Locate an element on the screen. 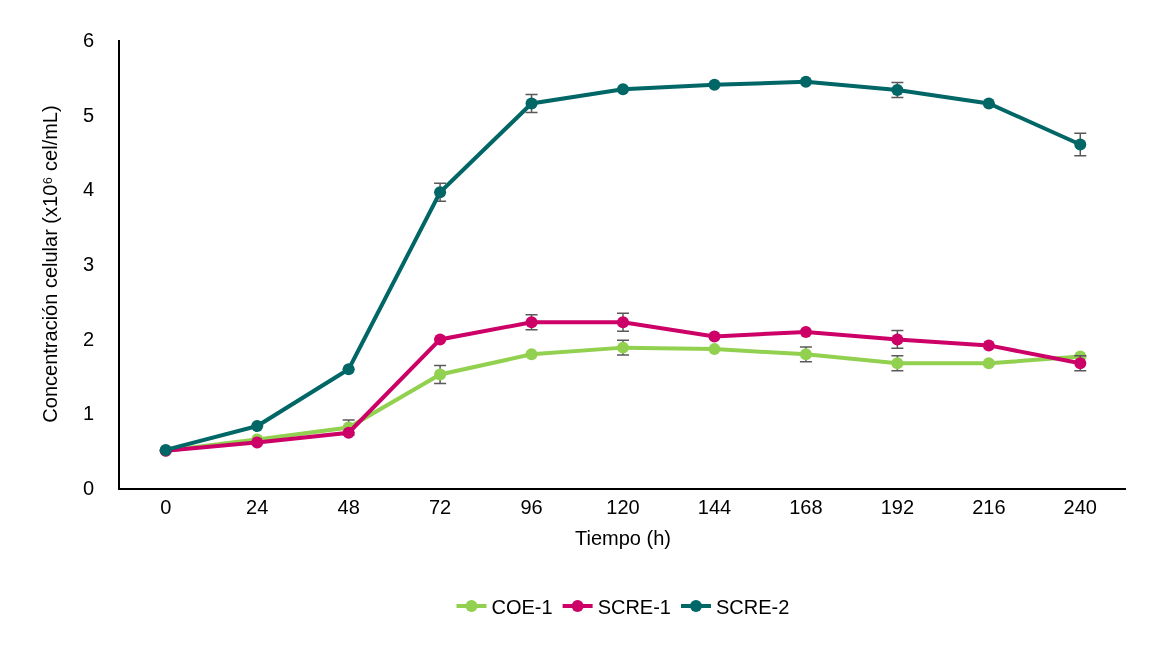  x-tick-label: 120 is located at coordinates (623, 507).